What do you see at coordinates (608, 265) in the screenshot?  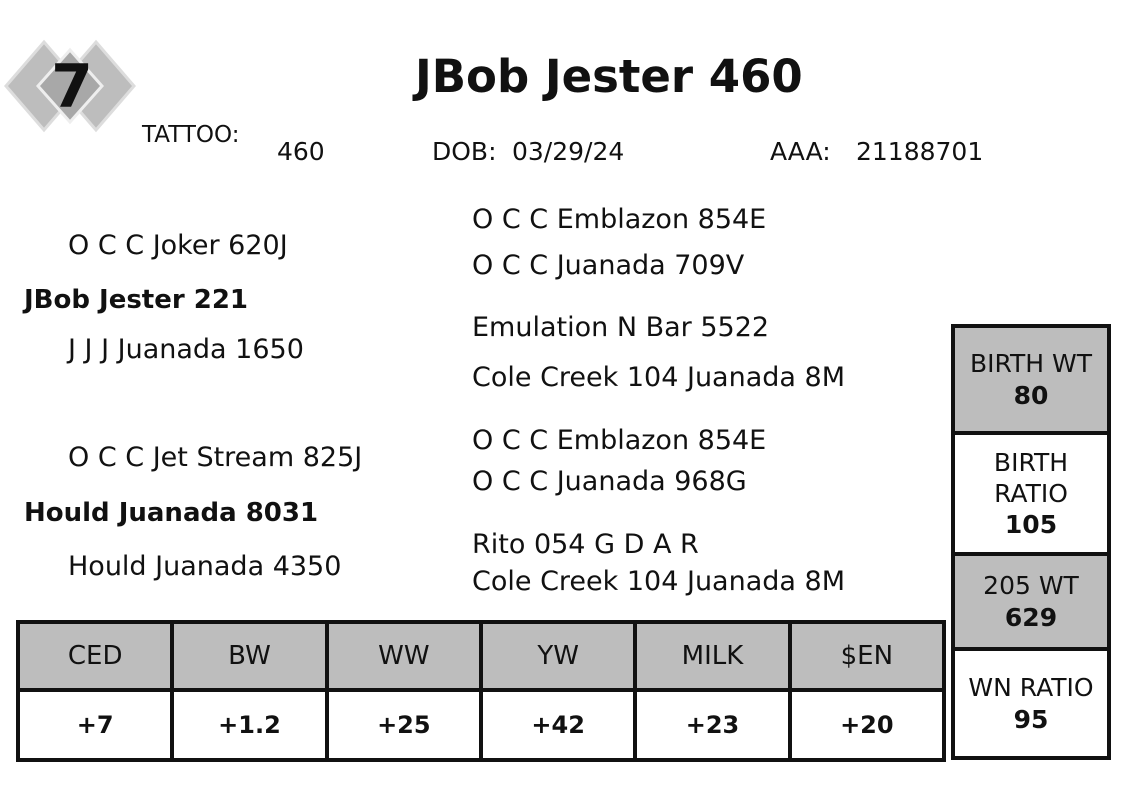 I see `pedigree-name: O C C Juanada 709V` at bounding box center [608, 265].